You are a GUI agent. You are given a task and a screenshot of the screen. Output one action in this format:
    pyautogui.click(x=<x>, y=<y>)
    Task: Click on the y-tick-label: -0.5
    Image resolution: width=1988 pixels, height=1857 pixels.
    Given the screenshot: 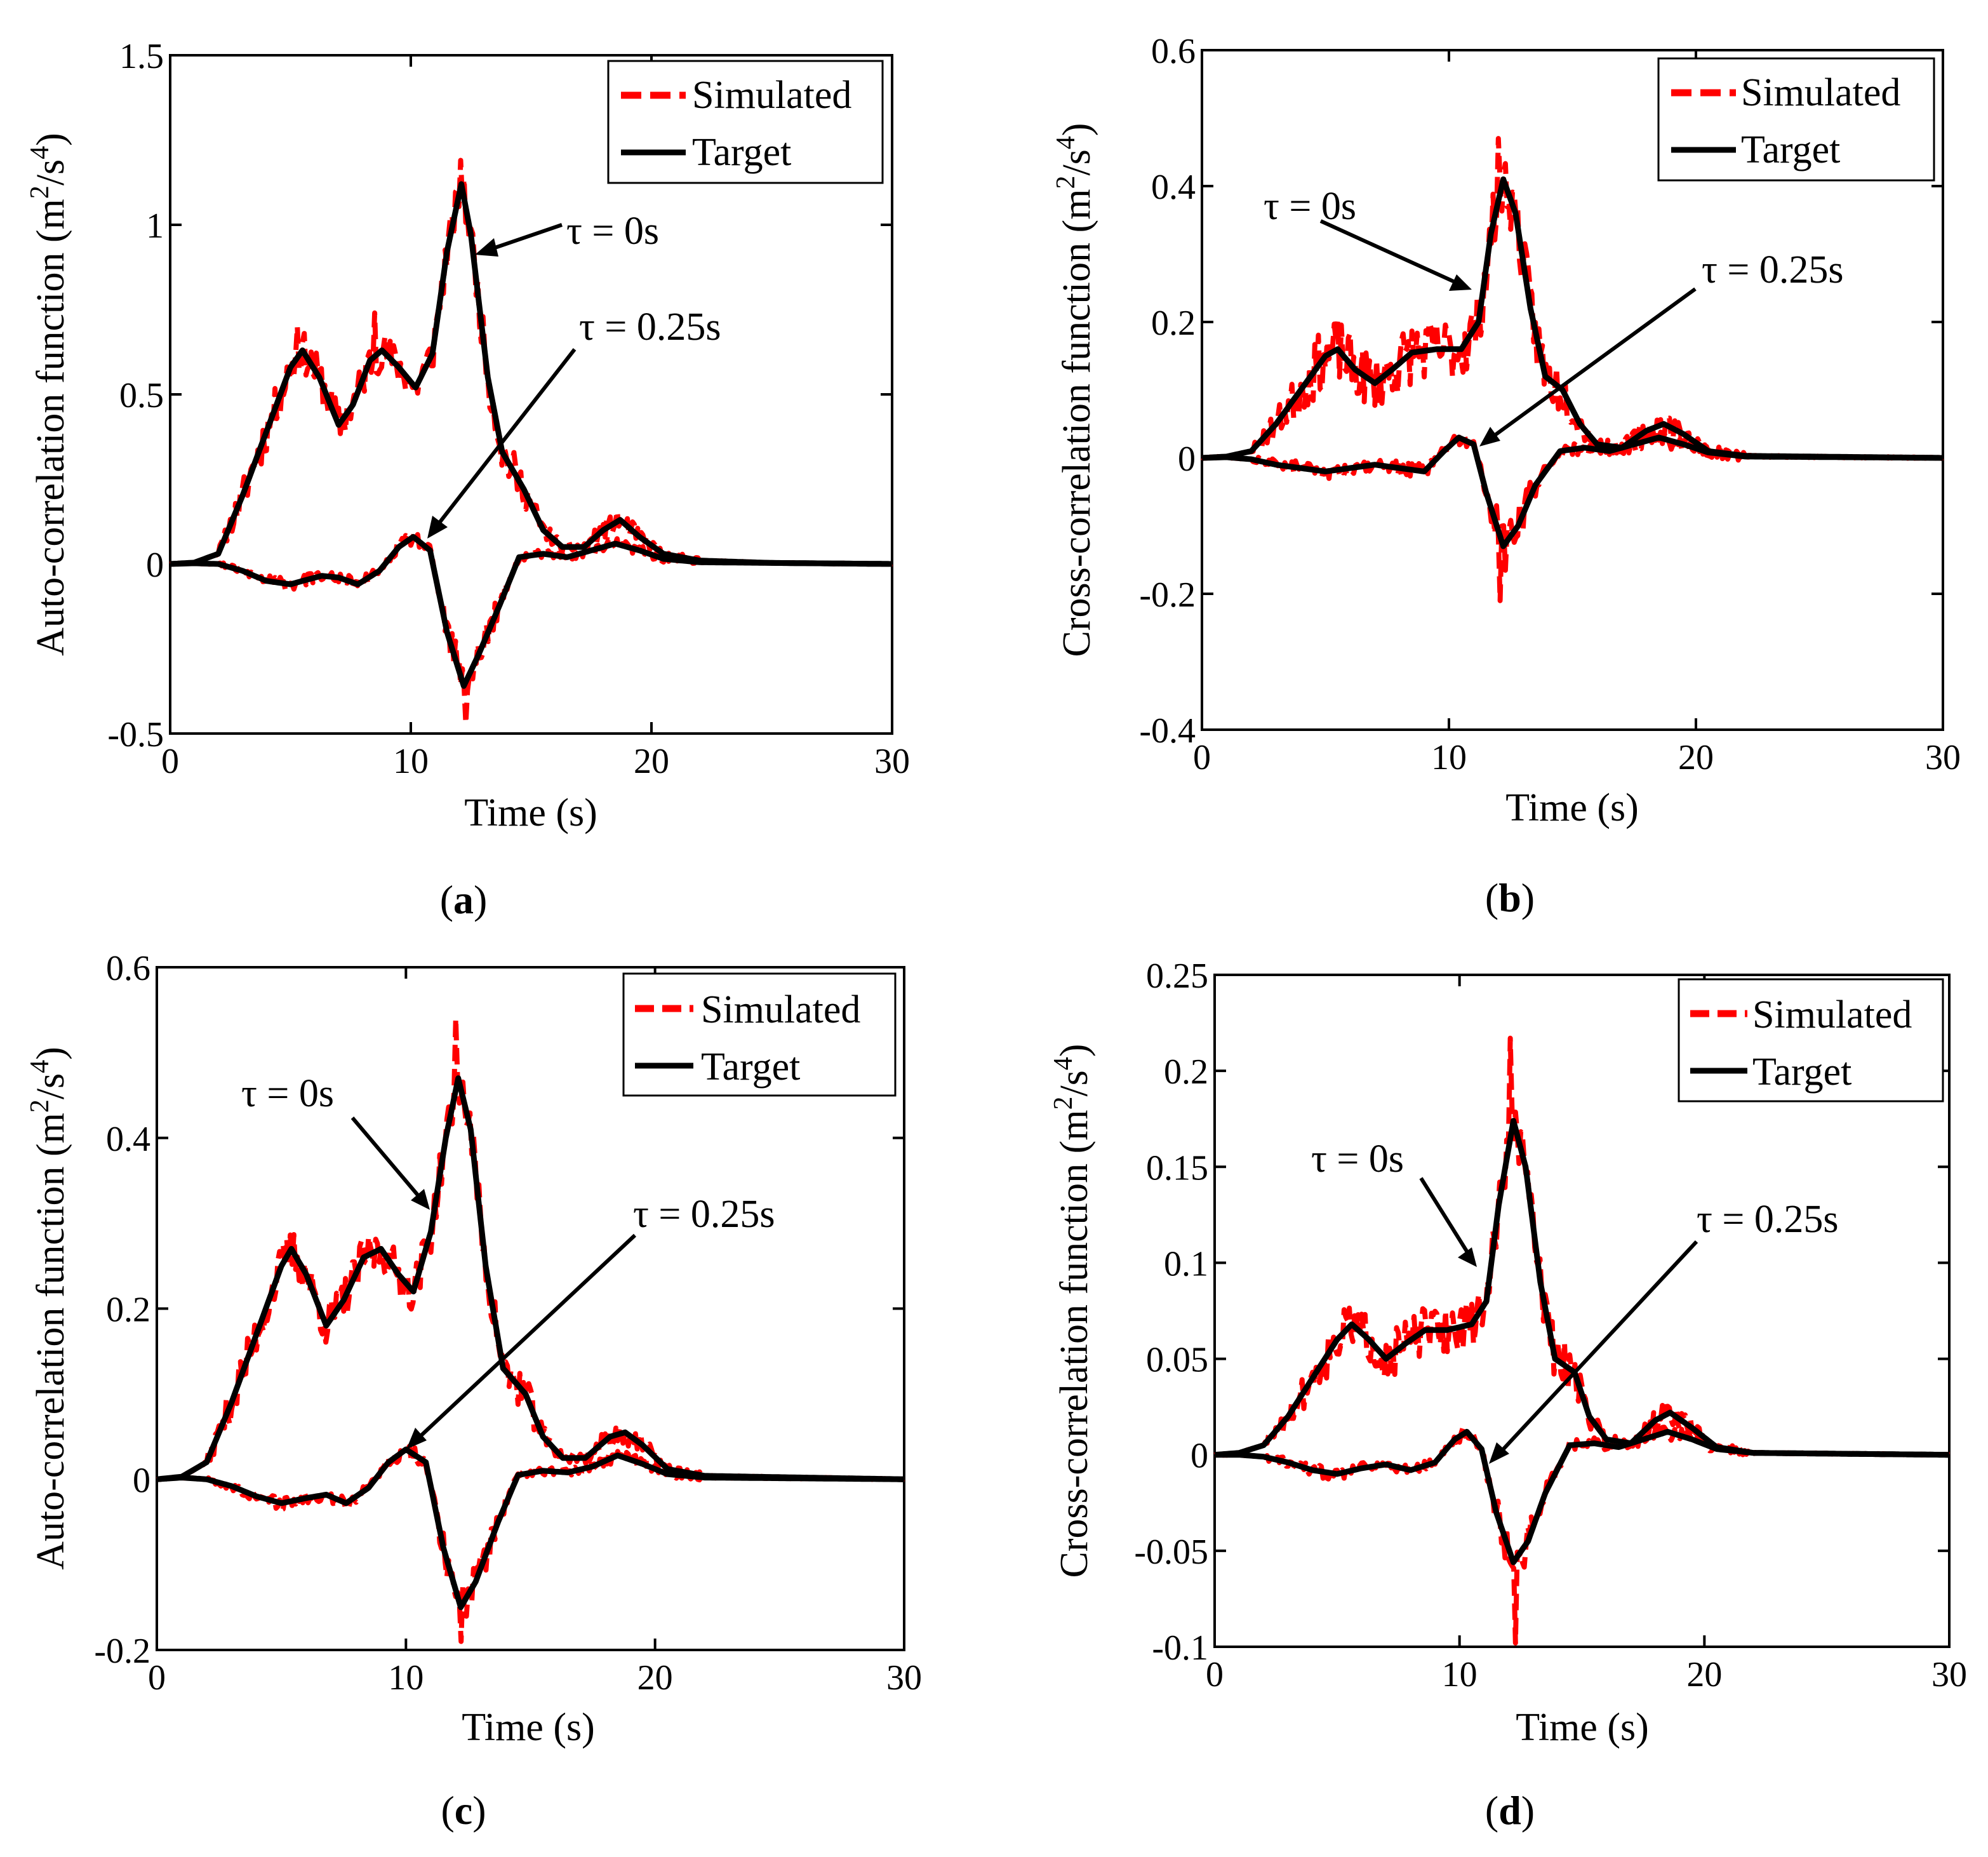 What is the action you would take?
    pyautogui.click(x=135, y=734)
    